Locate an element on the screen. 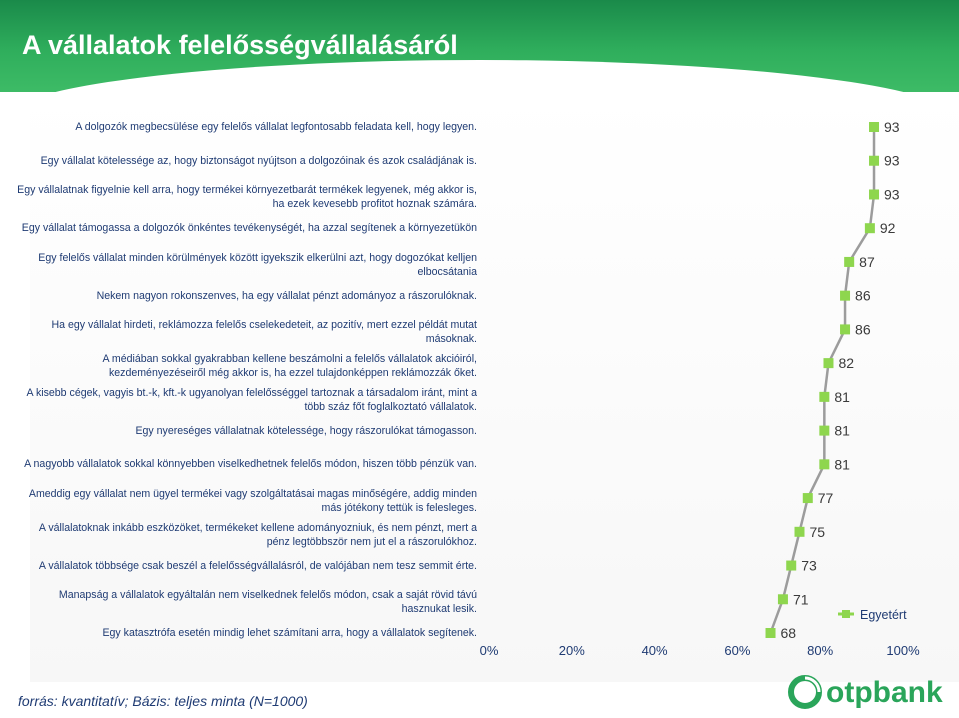 This screenshot has height=718, width=959. data-label: 68 is located at coordinates (789, 633).